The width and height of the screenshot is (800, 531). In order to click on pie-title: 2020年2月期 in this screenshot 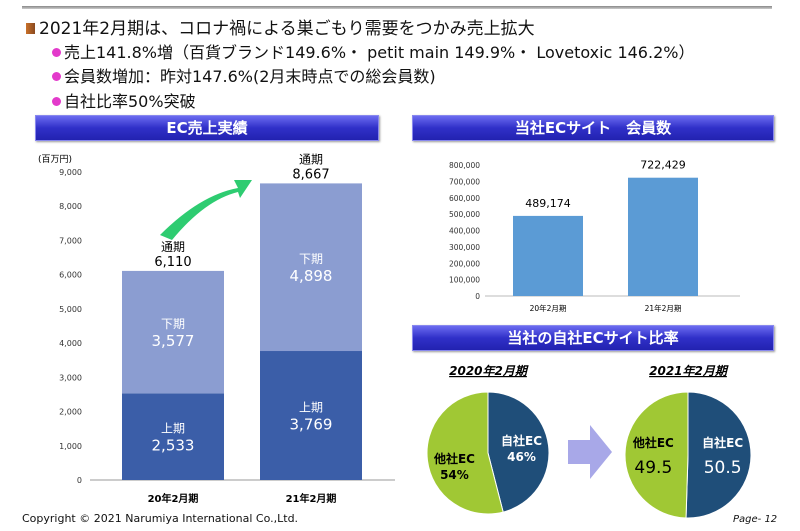, I will do `click(489, 371)`.